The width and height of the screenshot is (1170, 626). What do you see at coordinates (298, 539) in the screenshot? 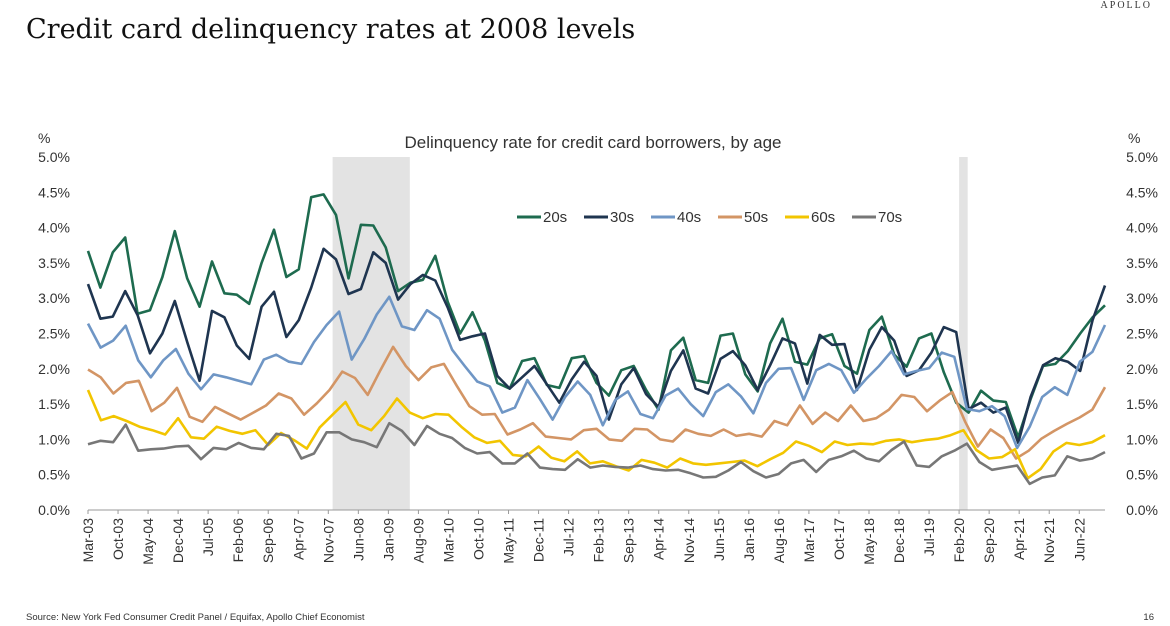
I see `x-tick-label: Apr-07` at bounding box center [298, 539].